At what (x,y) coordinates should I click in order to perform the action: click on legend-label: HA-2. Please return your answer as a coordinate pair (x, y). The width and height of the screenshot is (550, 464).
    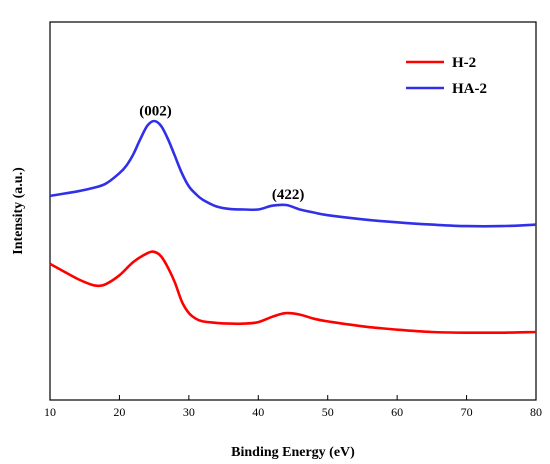
    Looking at the image, I should click on (469, 89).